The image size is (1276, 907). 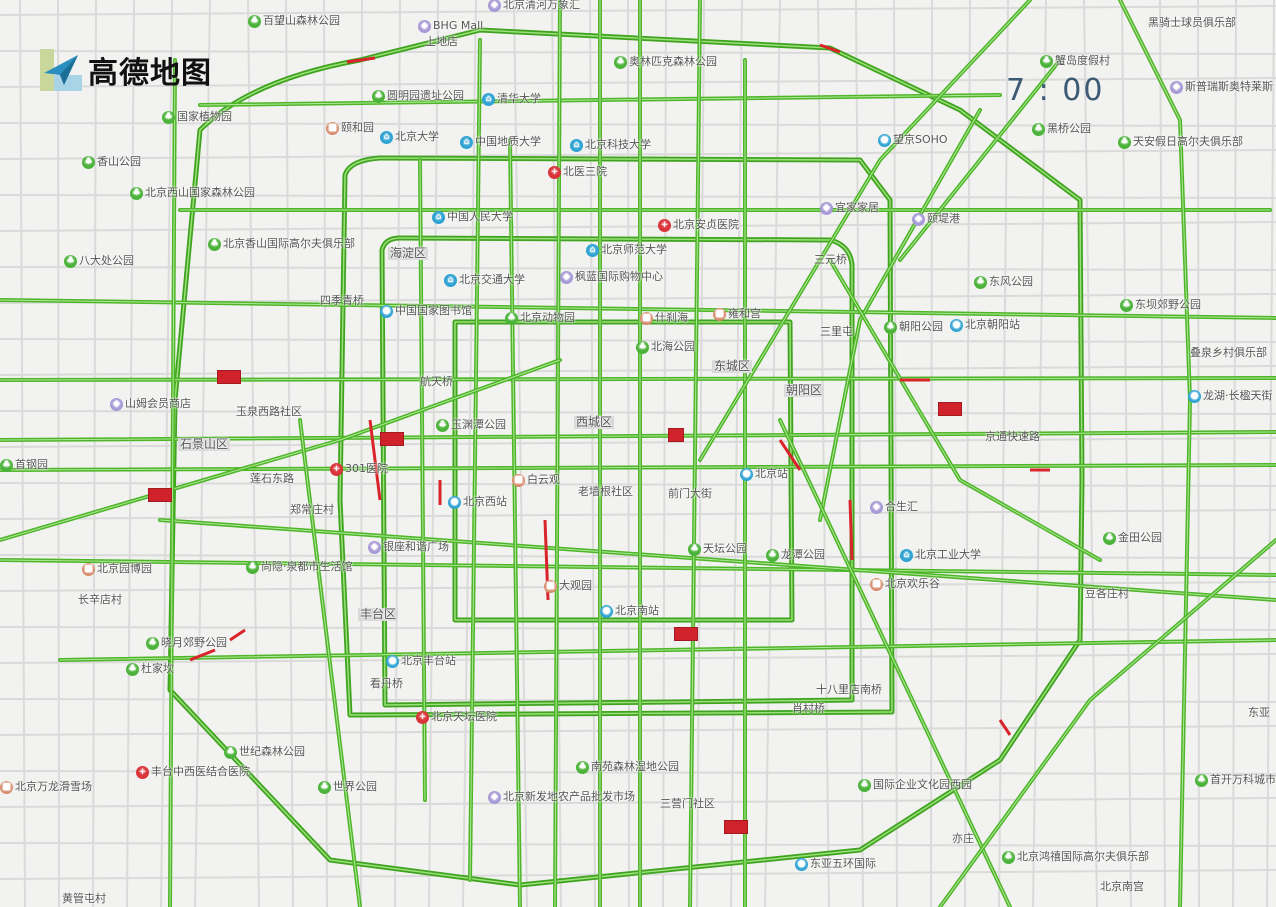 What do you see at coordinates (117, 569) in the screenshot?
I see `map-label-poi: ■ 北京园博园` at bounding box center [117, 569].